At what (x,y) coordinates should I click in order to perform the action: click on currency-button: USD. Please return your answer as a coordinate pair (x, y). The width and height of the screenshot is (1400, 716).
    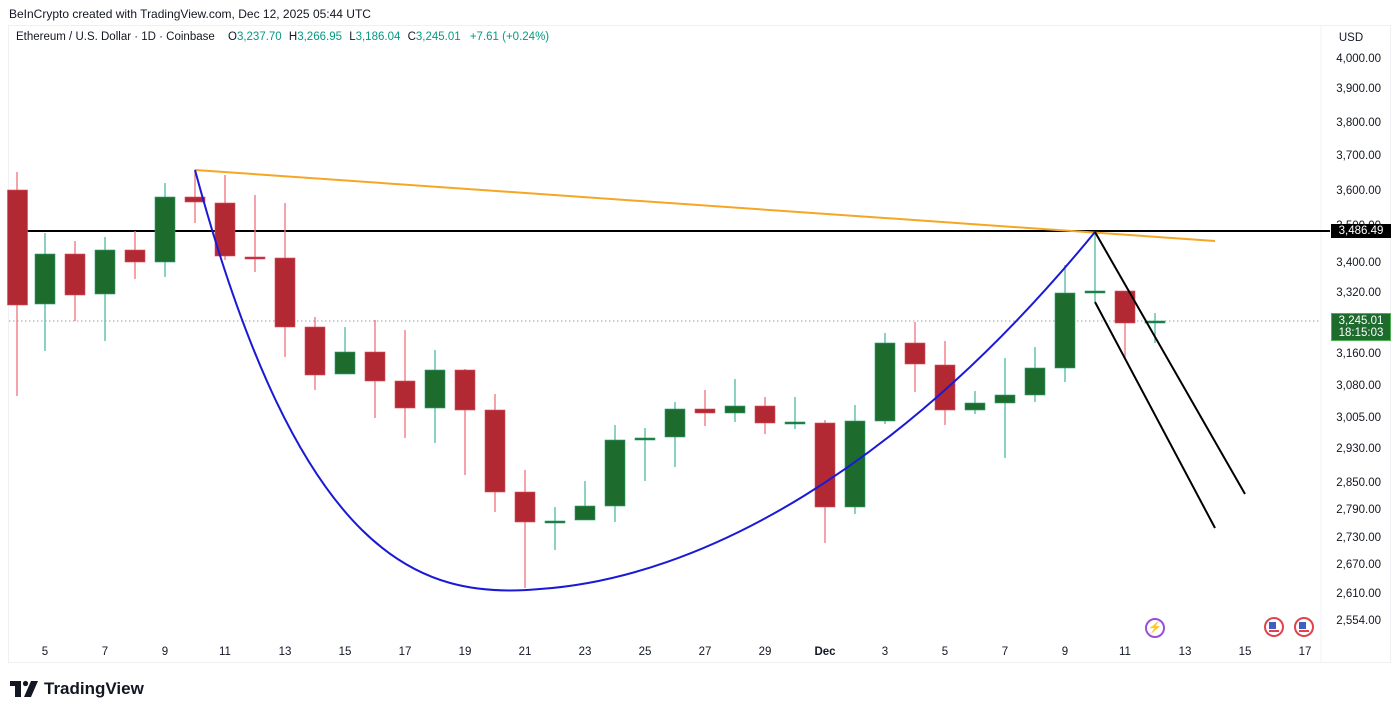
    Looking at the image, I should click on (1351, 38).